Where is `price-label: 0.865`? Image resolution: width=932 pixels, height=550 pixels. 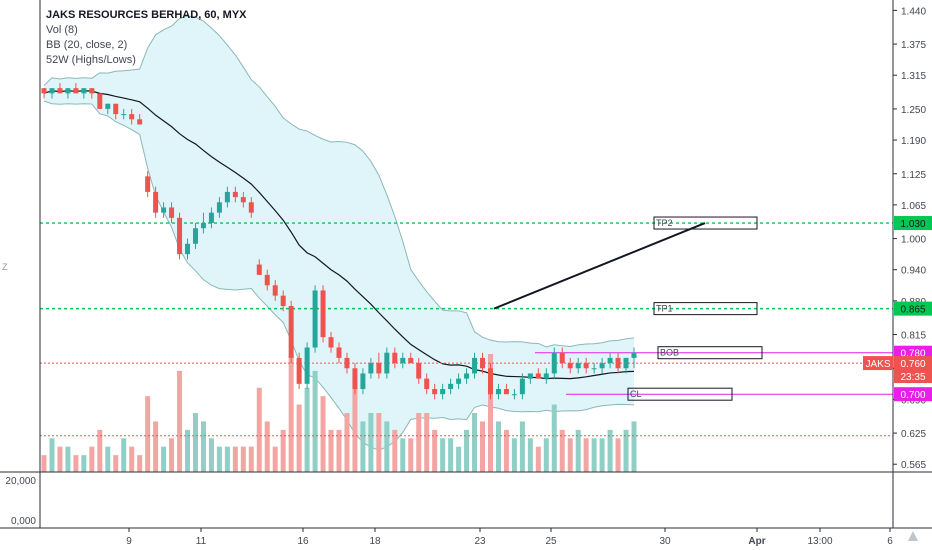
price-label: 0.865 is located at coordinates (912, 310).